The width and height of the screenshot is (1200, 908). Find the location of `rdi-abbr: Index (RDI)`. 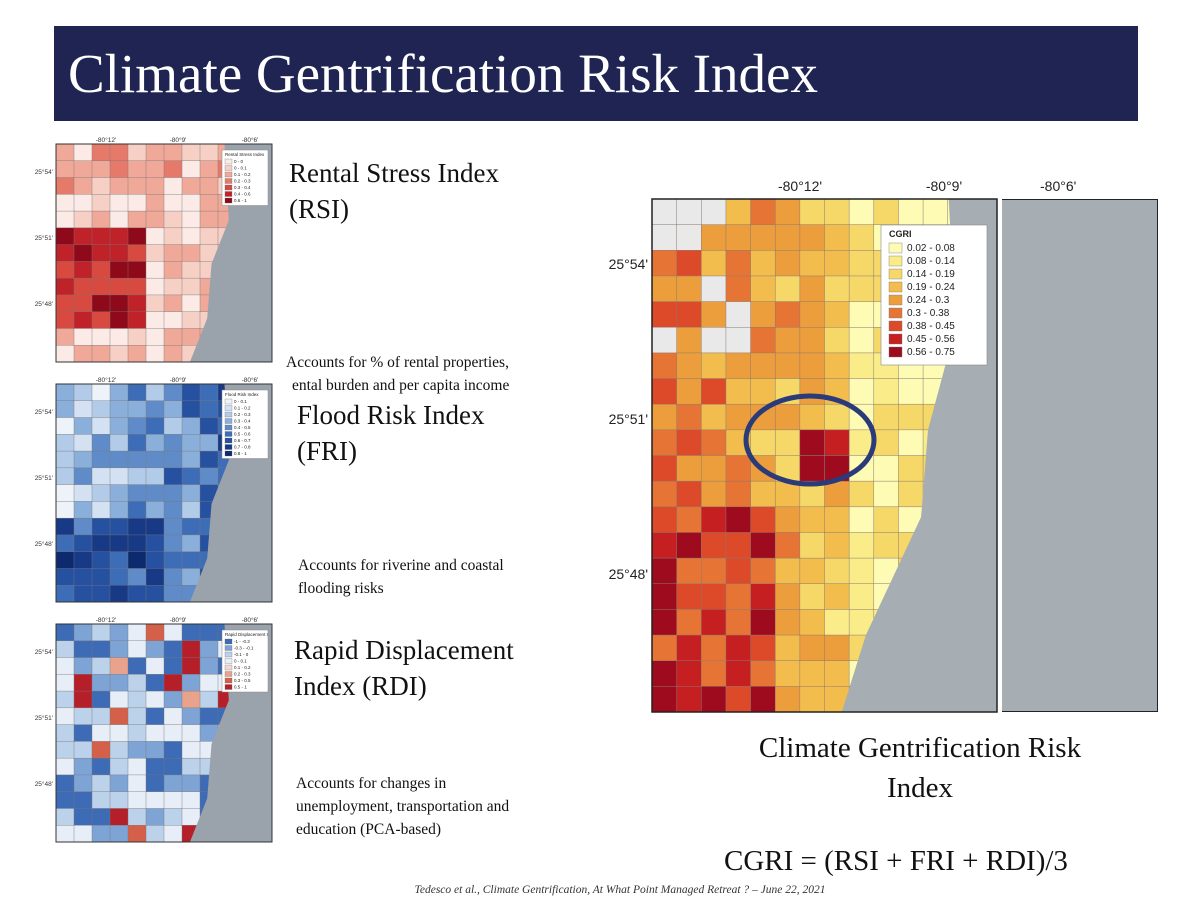

rdi-abbr: Index (RDI) is located at coordinates (360, 686).